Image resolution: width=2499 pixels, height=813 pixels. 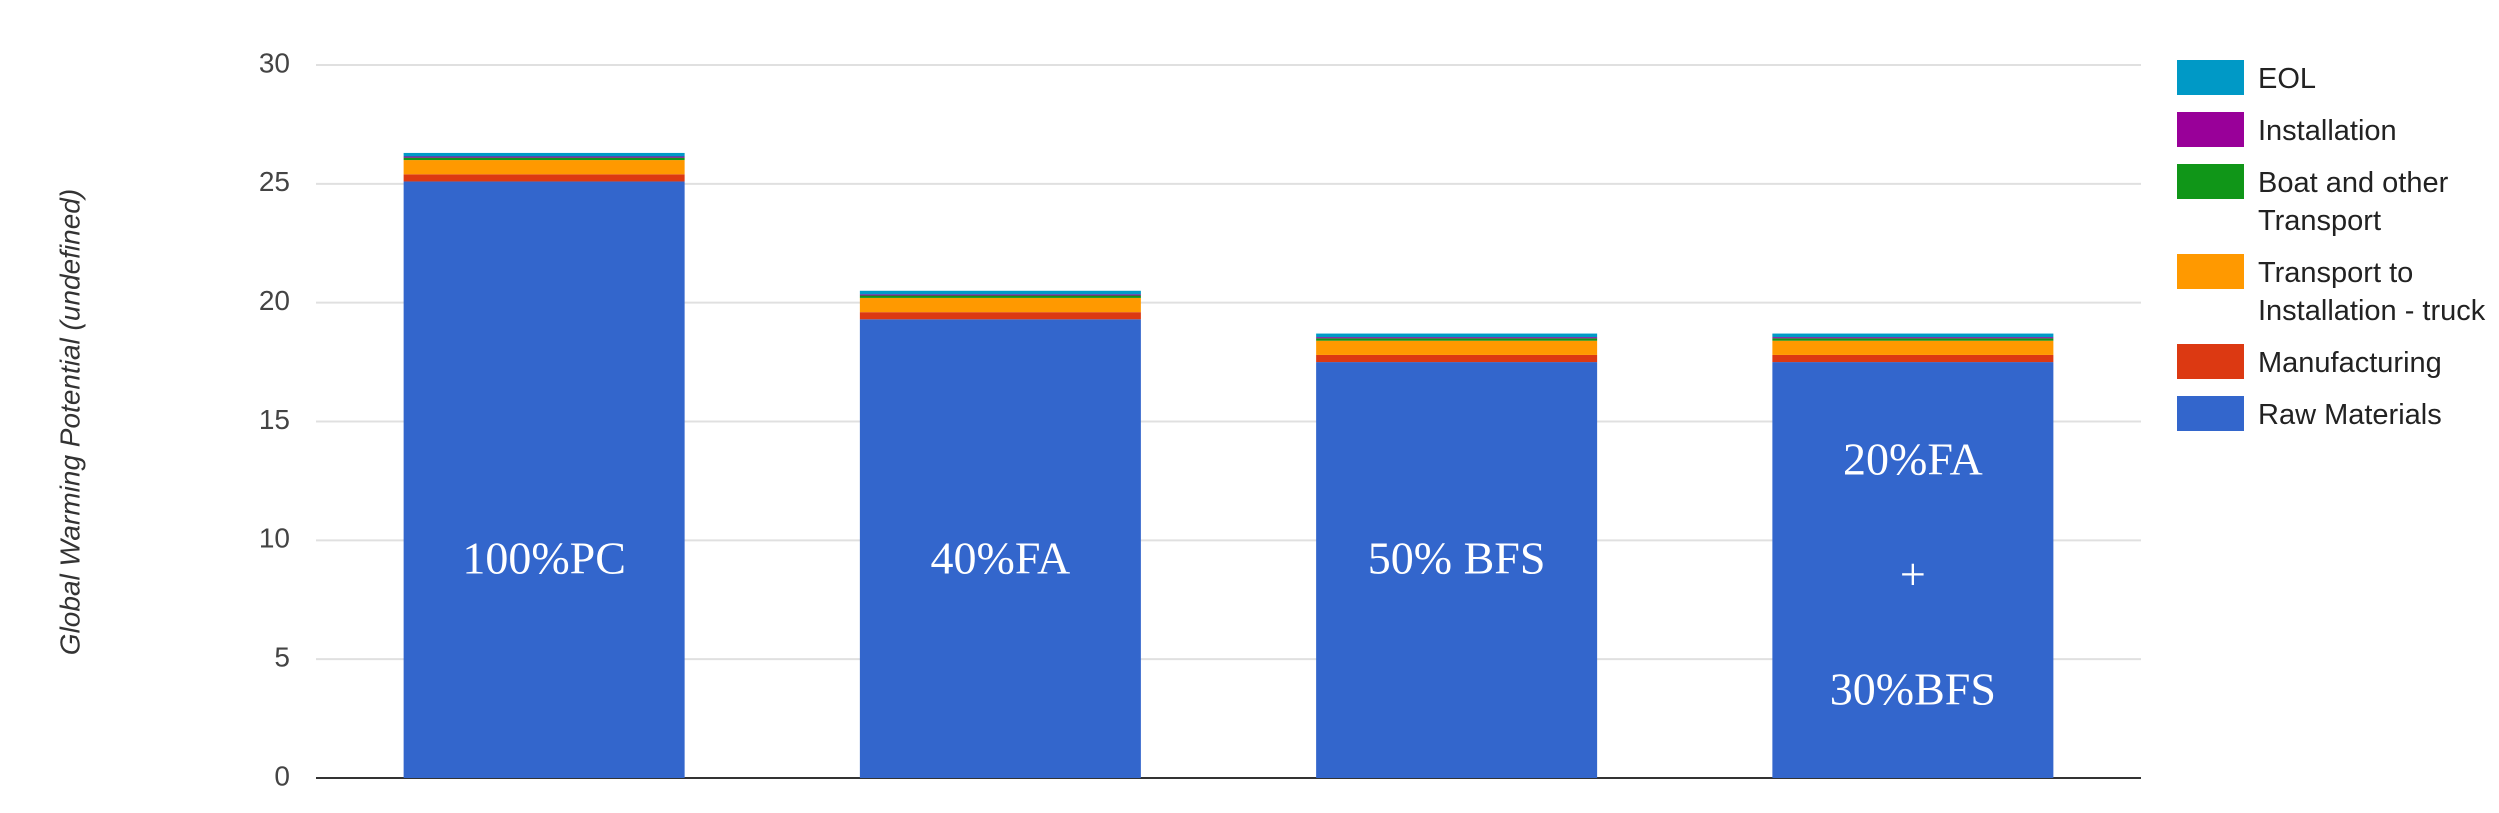 I want to click on y-tick-label: 15, so click(x=274, y=419).